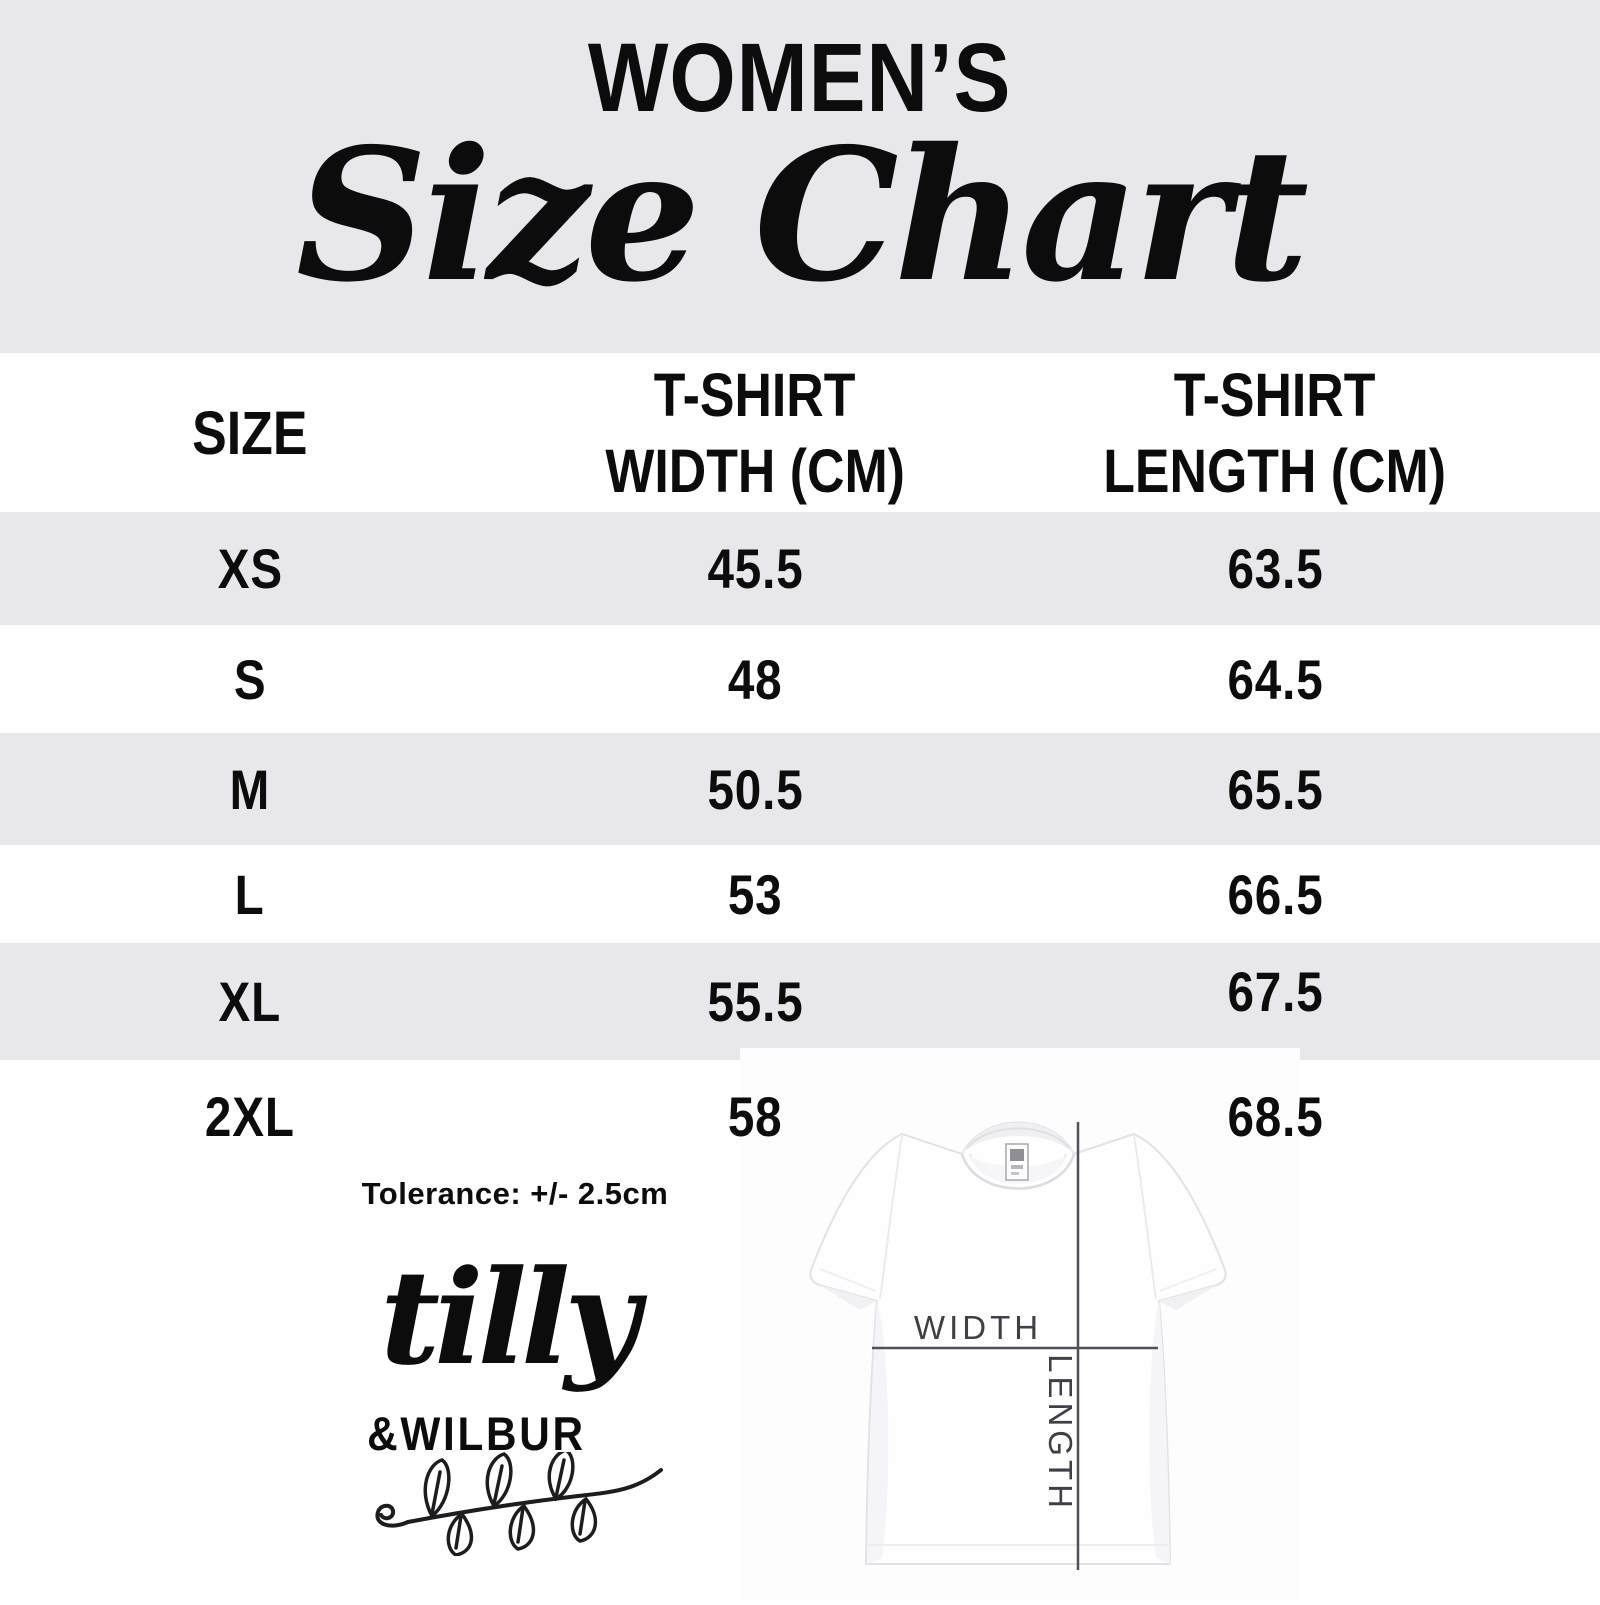 The height and width of the screenshot is (1605, 1600). What do you see at coordinates (1017, 1162) in the screenshot?
I see `neck-label-tag` at bounding box center [1017, 1162].